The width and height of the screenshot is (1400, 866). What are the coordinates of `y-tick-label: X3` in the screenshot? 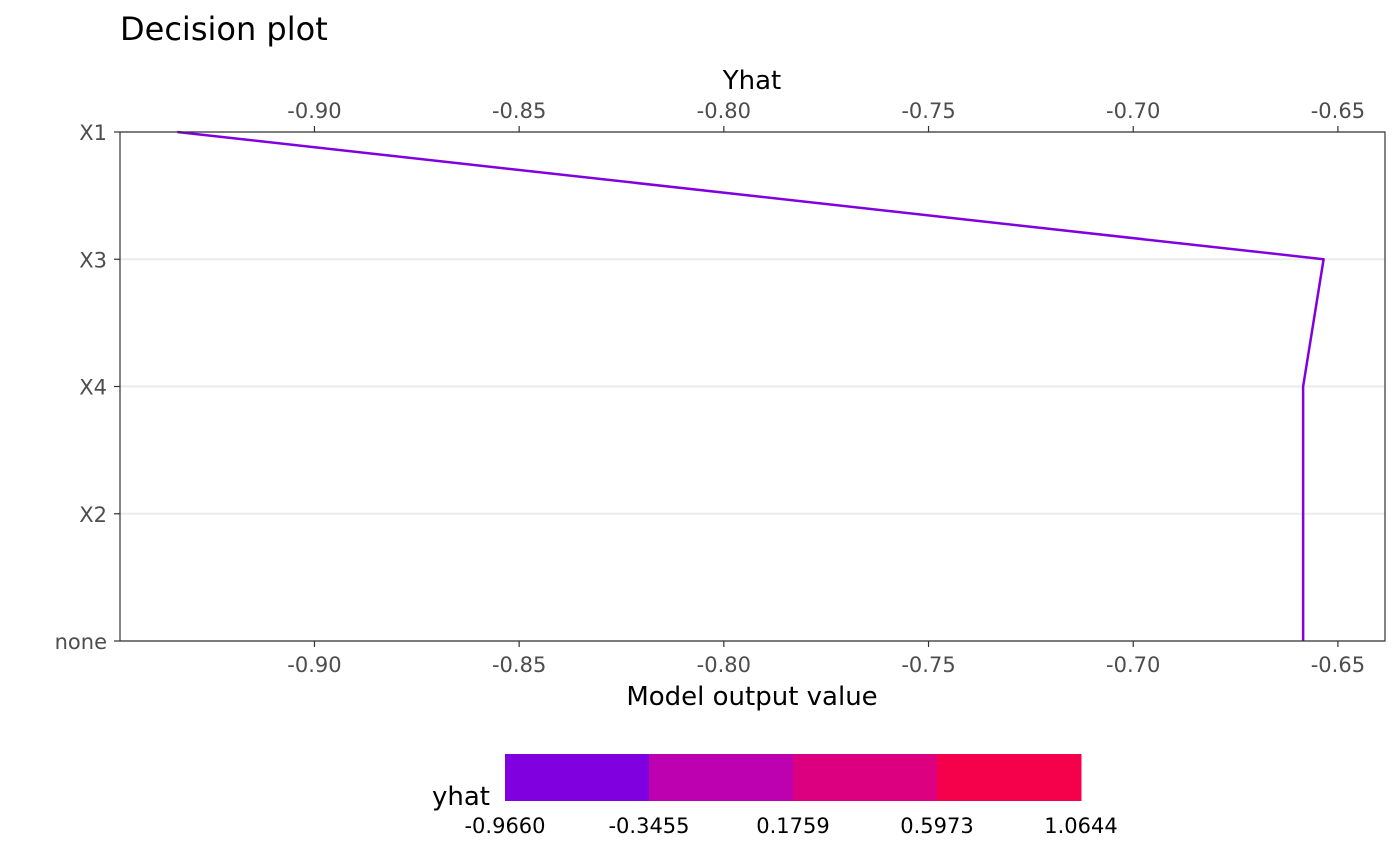 It's located at (93, 260).